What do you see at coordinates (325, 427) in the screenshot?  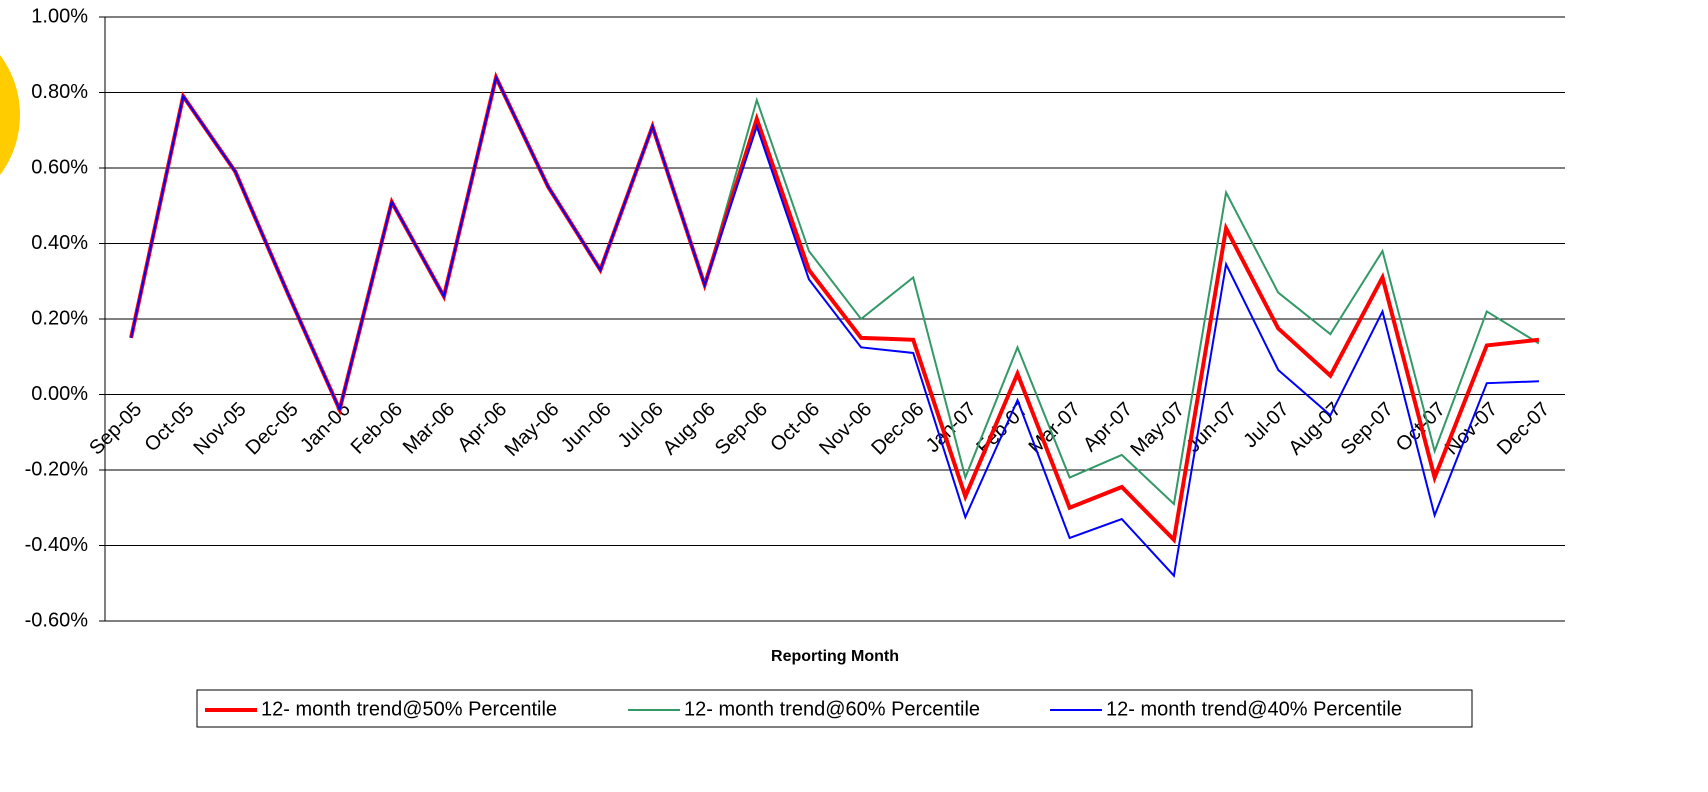 I see `x-tick-label: Jan-06` at bounding box center [325, 427].